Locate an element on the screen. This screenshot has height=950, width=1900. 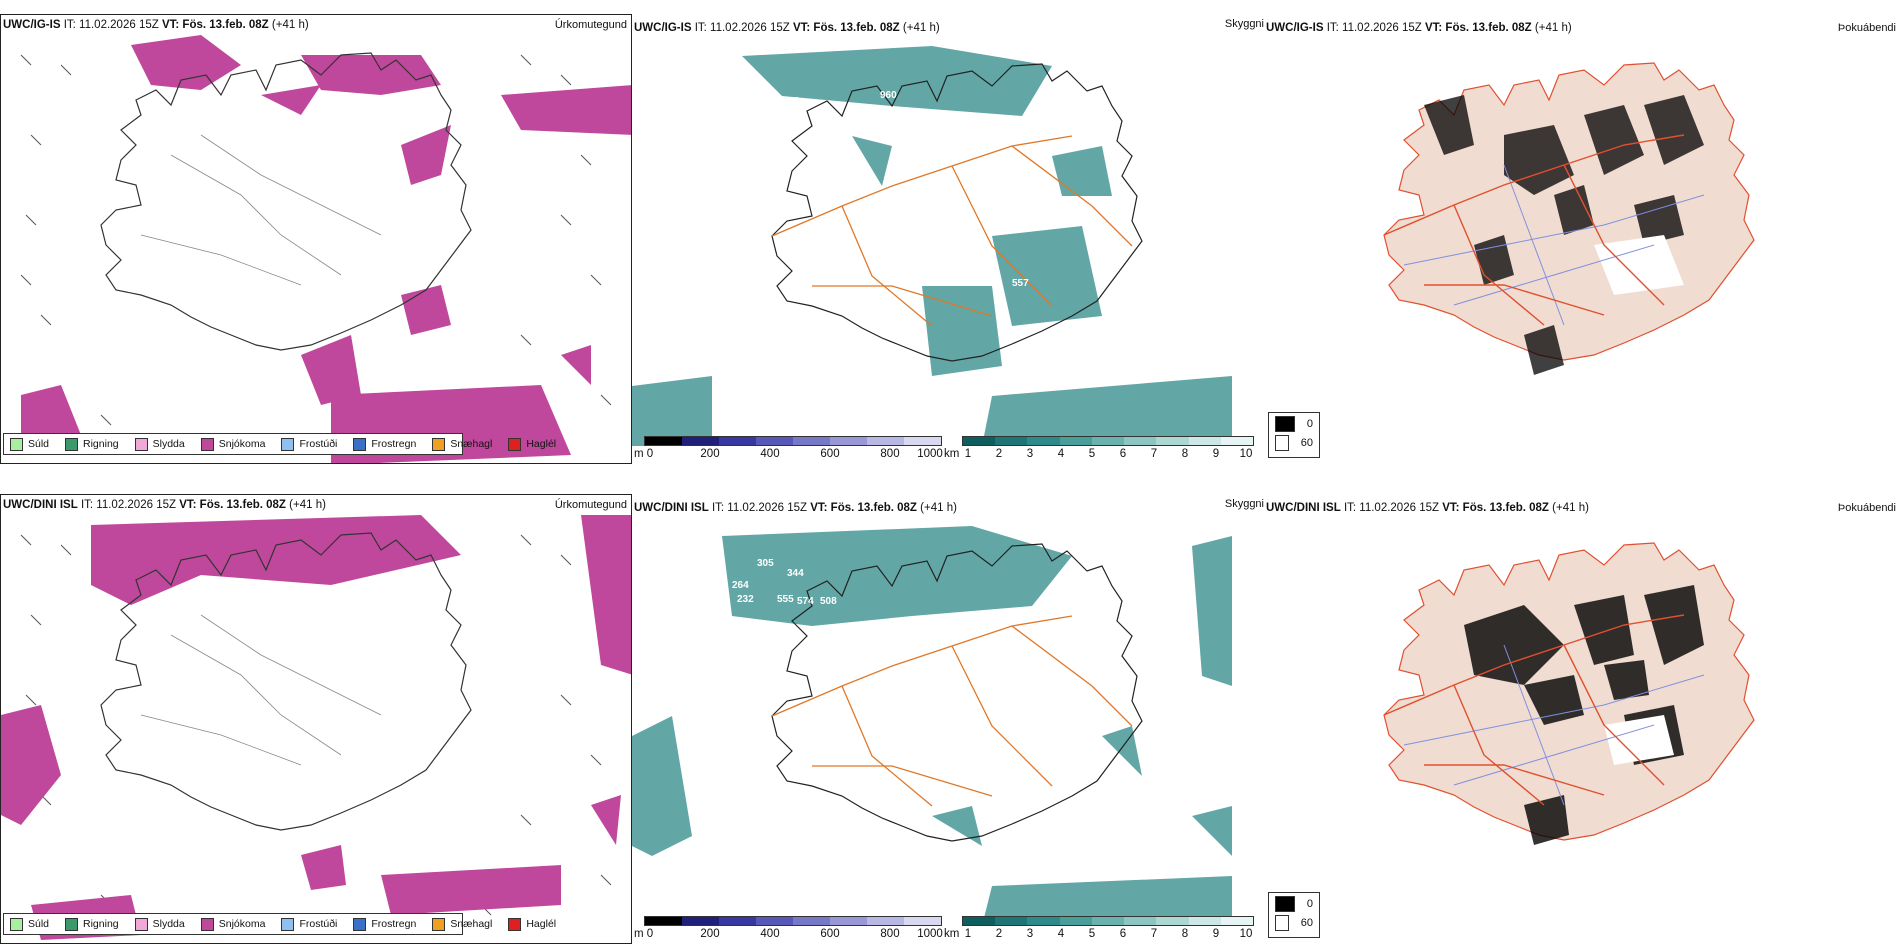
svg-text: 557 is located at coordinates (1020, 283).